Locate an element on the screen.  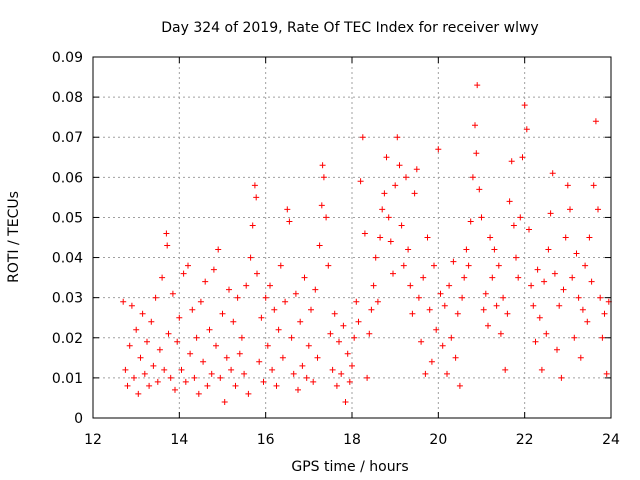
y-tick-label: 0.04 is located at coordinates (67, 259).